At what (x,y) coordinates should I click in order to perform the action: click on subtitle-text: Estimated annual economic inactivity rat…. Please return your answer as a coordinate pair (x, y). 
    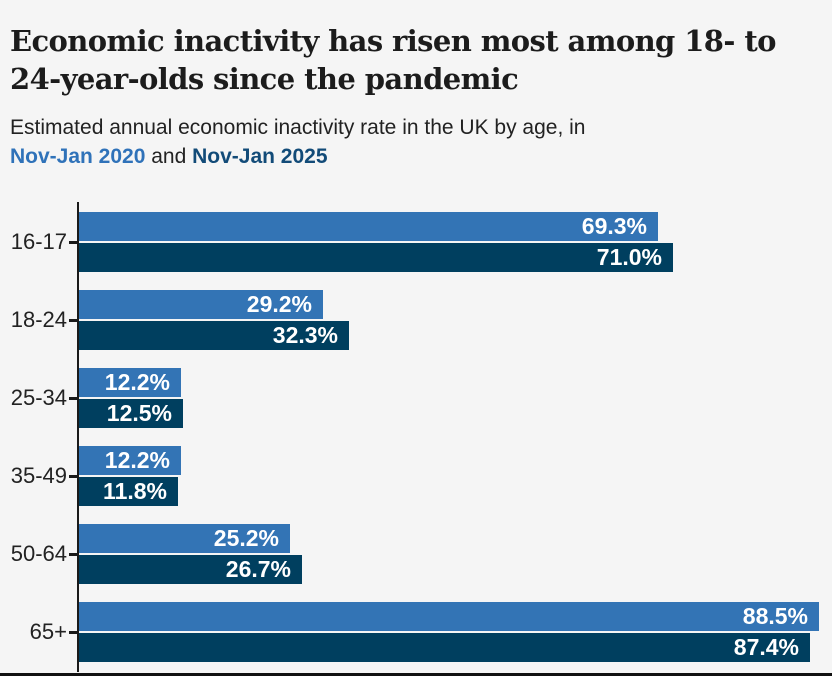
    Looking at the image, I should click on (298, 127).